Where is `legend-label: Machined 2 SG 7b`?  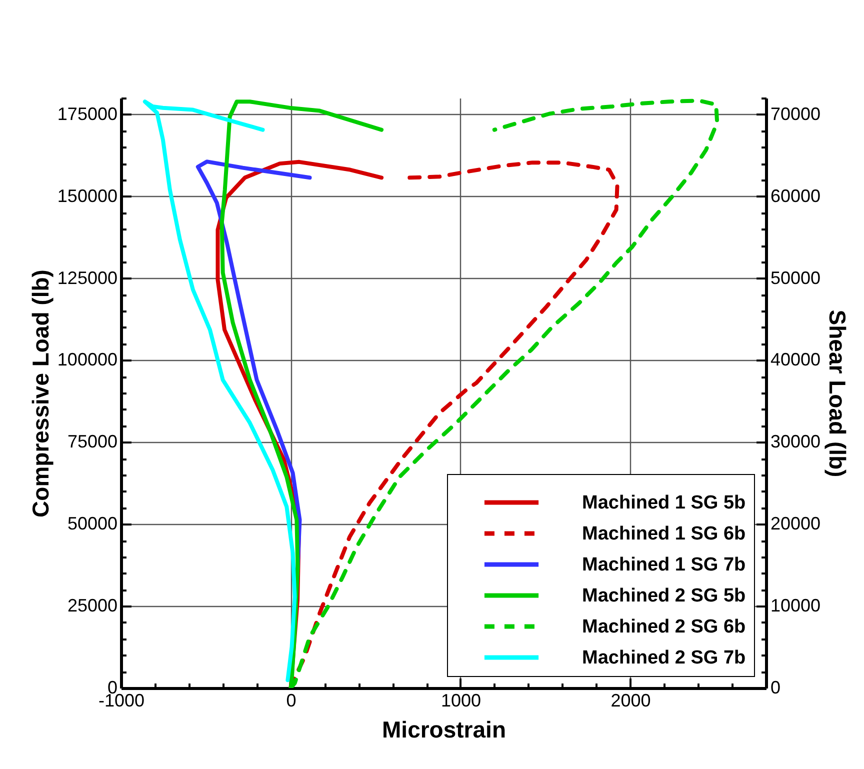 legend-label: Machined 2 SG 7b is located at coordinates (664, 658).